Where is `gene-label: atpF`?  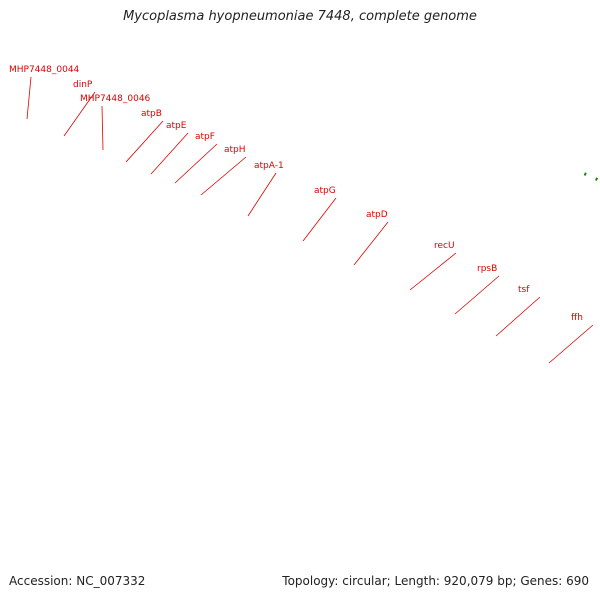
gene-label: atpF is located at coordinates (205, 137).